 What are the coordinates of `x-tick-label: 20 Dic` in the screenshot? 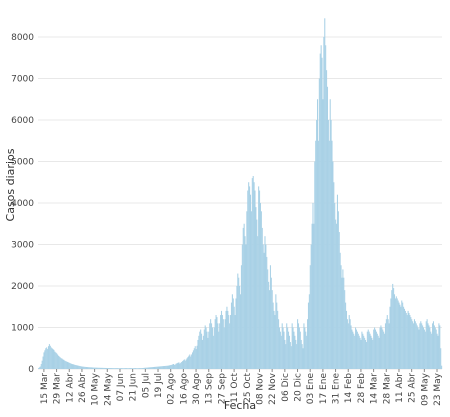 It's located at (299, 387).